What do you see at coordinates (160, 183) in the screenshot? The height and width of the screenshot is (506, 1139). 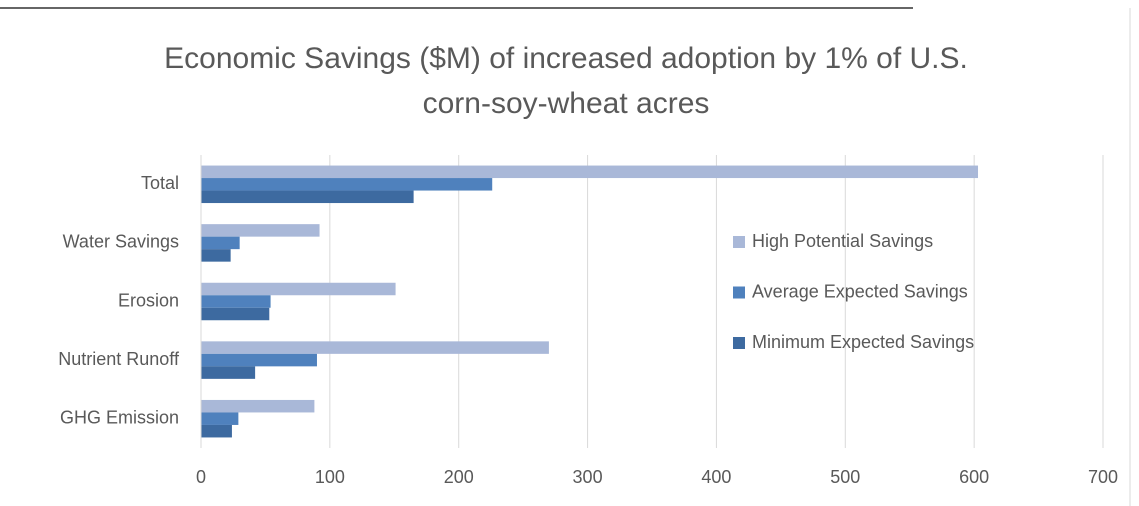 I see `y-tick-label: Total` at bounding box center [160, 183].